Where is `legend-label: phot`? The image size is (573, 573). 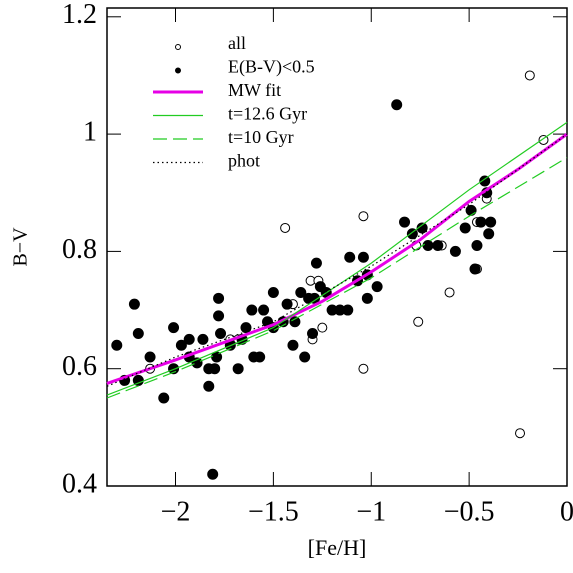 legend-label: phot is located at coordinates (244, 161).